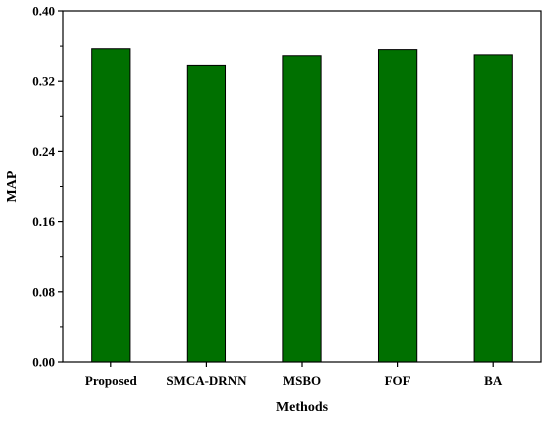  What do you see at coordinates (43, 151) in the screenshot?
I see `y-tick-label: 0.24` at bounding box center [43, 151].